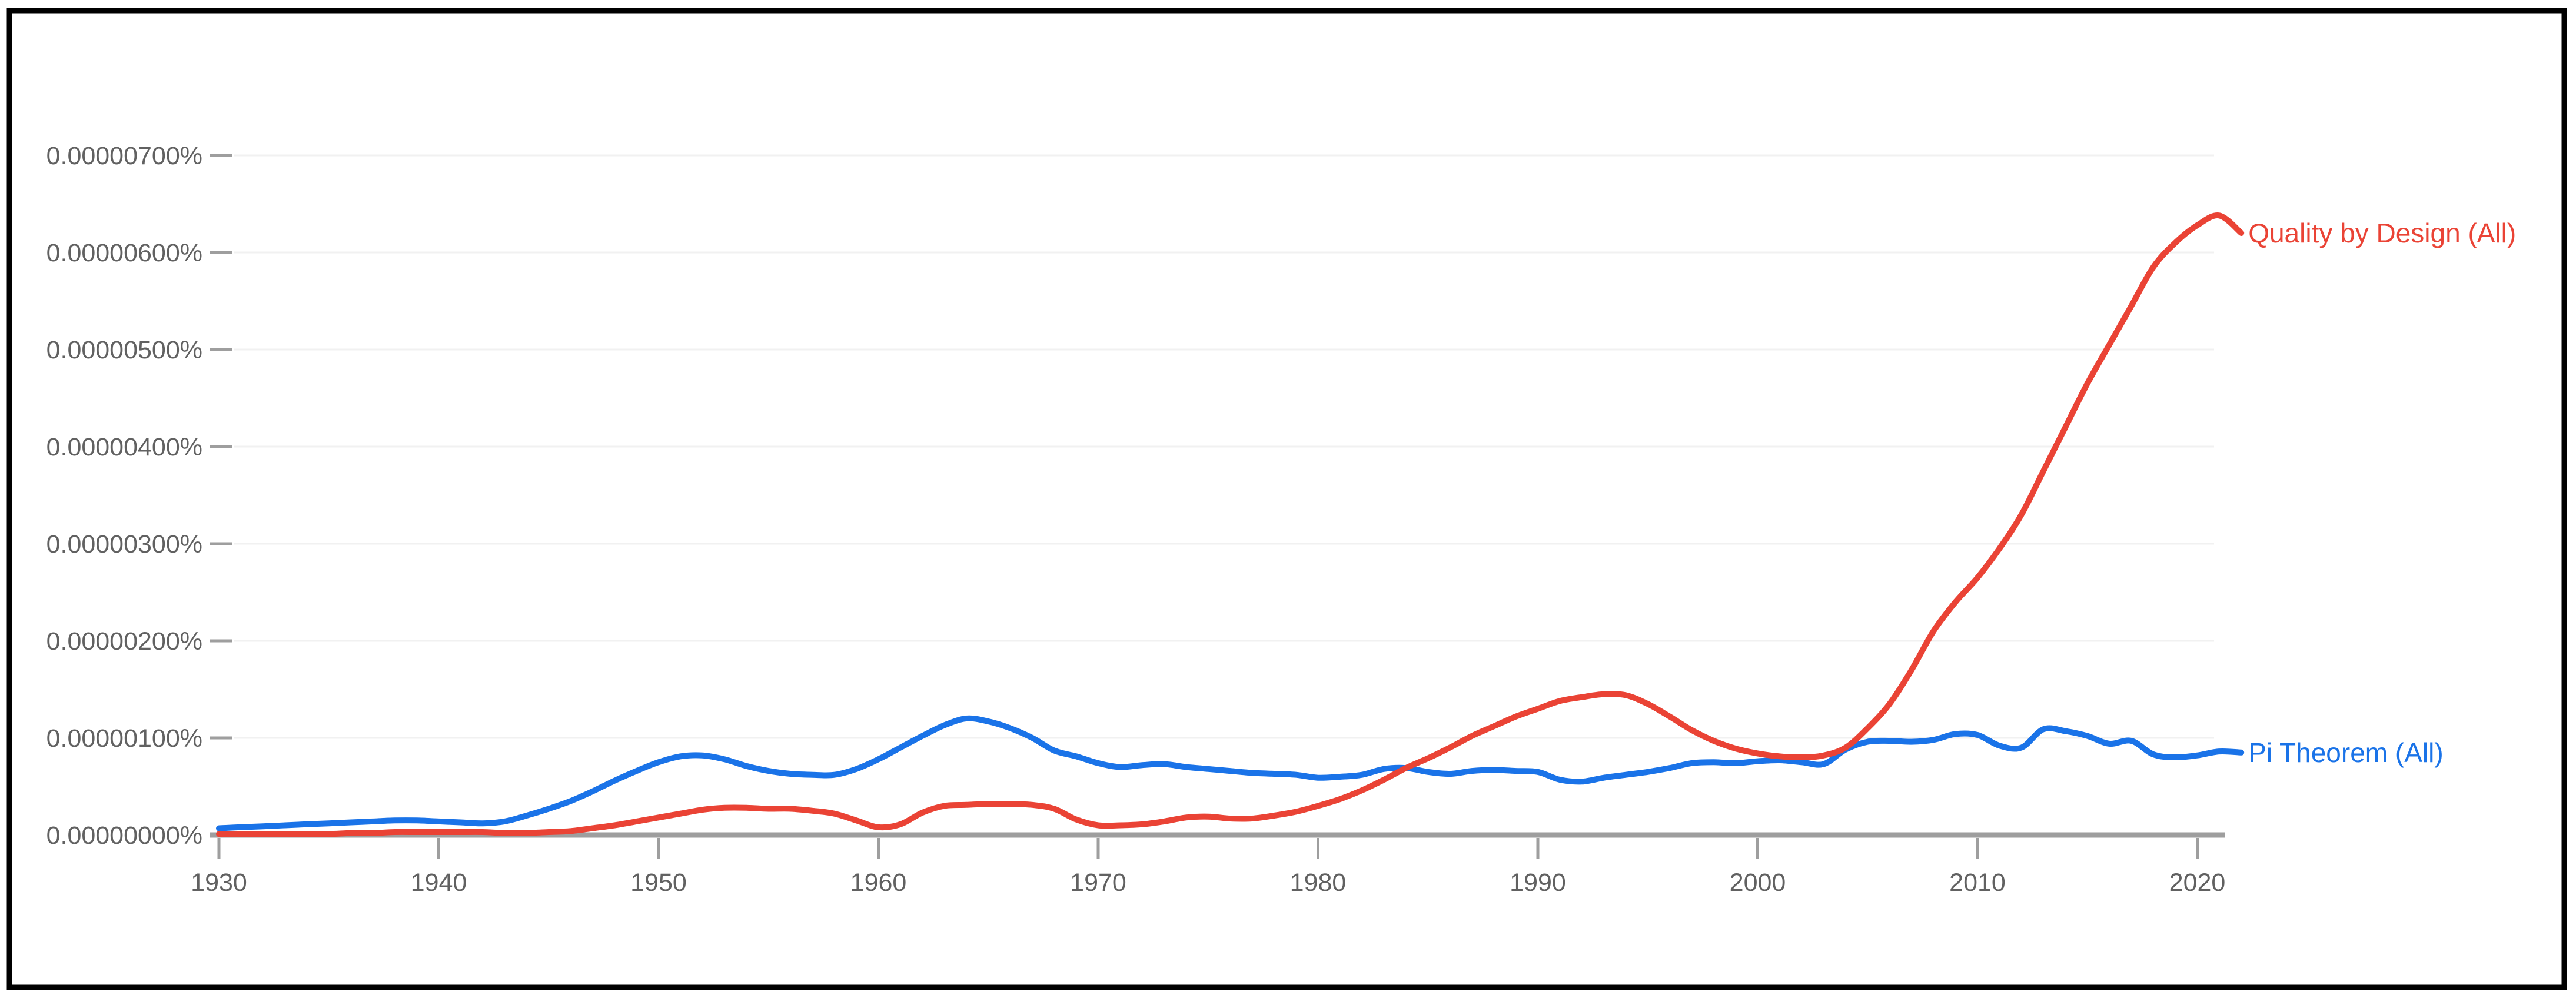 This screenshot has width=2576, height=998. I want to click on y-axis-label: 0.00000400%, so click(124, 447).